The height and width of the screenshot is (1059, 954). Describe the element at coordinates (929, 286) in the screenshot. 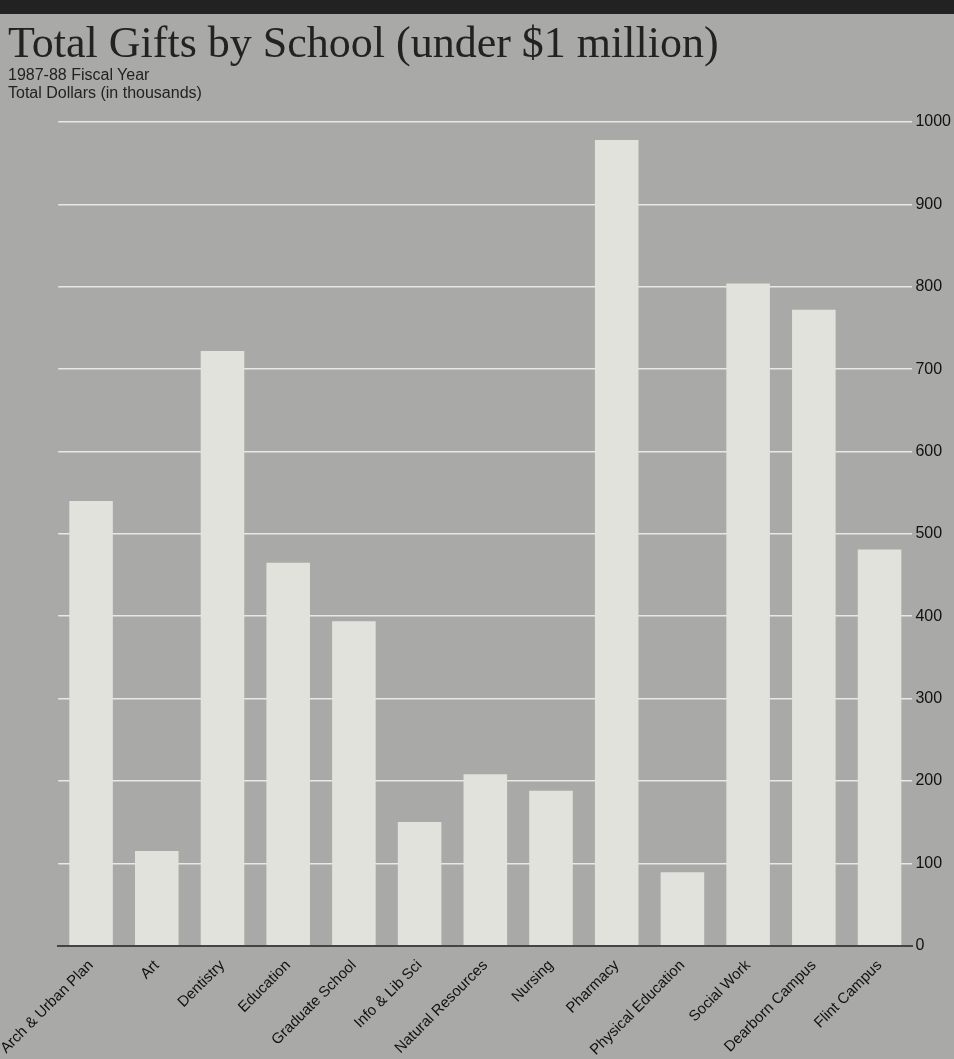

I see `y-tick-label: 800` at that location.